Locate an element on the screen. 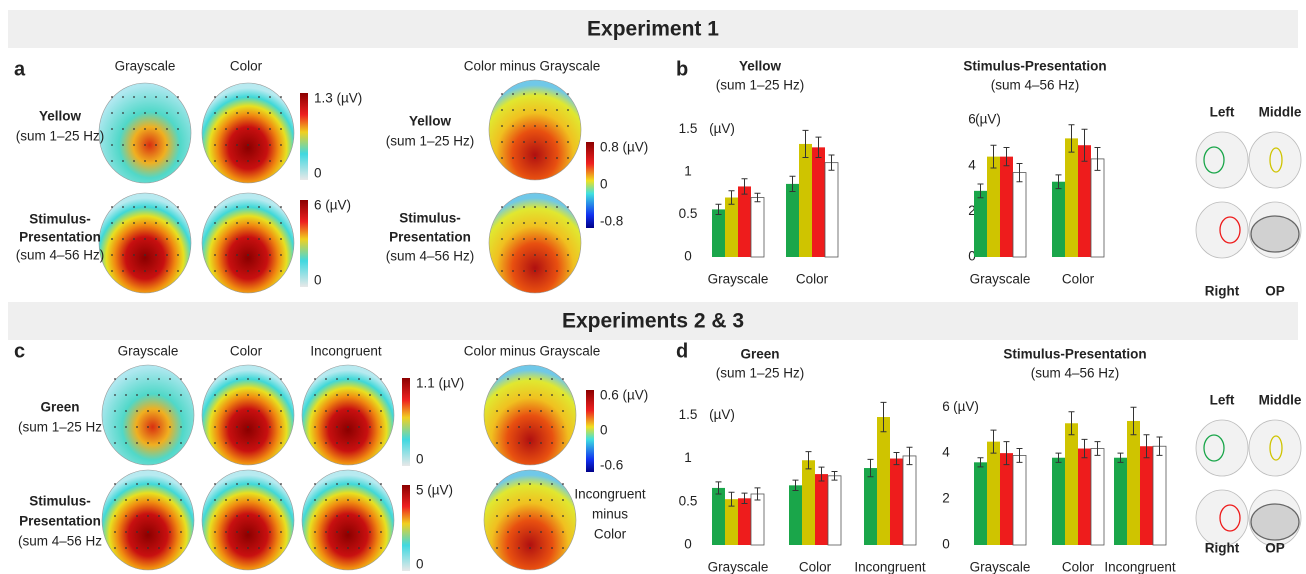 This screenshot has height=574, width=1306. row-label: (sum 4–56 Hz) is located at coordinates (430, 256).